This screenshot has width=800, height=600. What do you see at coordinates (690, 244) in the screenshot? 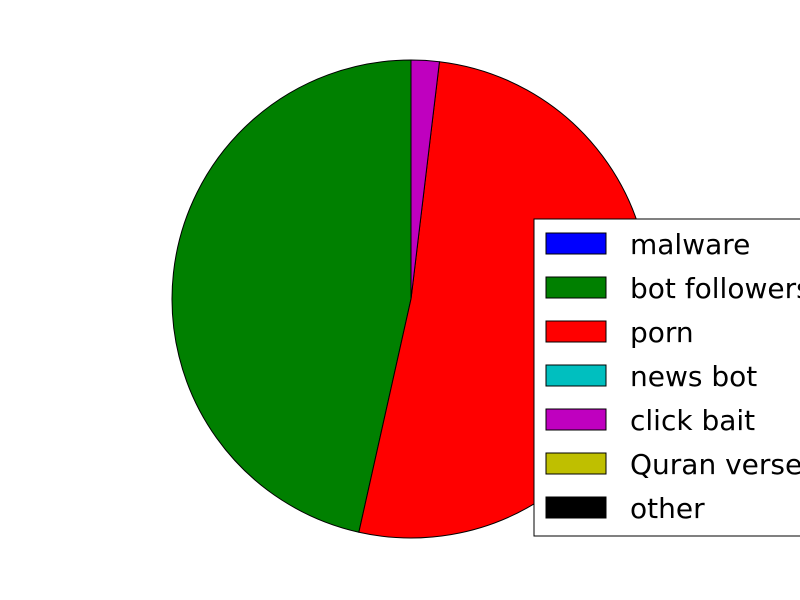
I see `legend-label-malware: malware` at bounding box center [690, 244].